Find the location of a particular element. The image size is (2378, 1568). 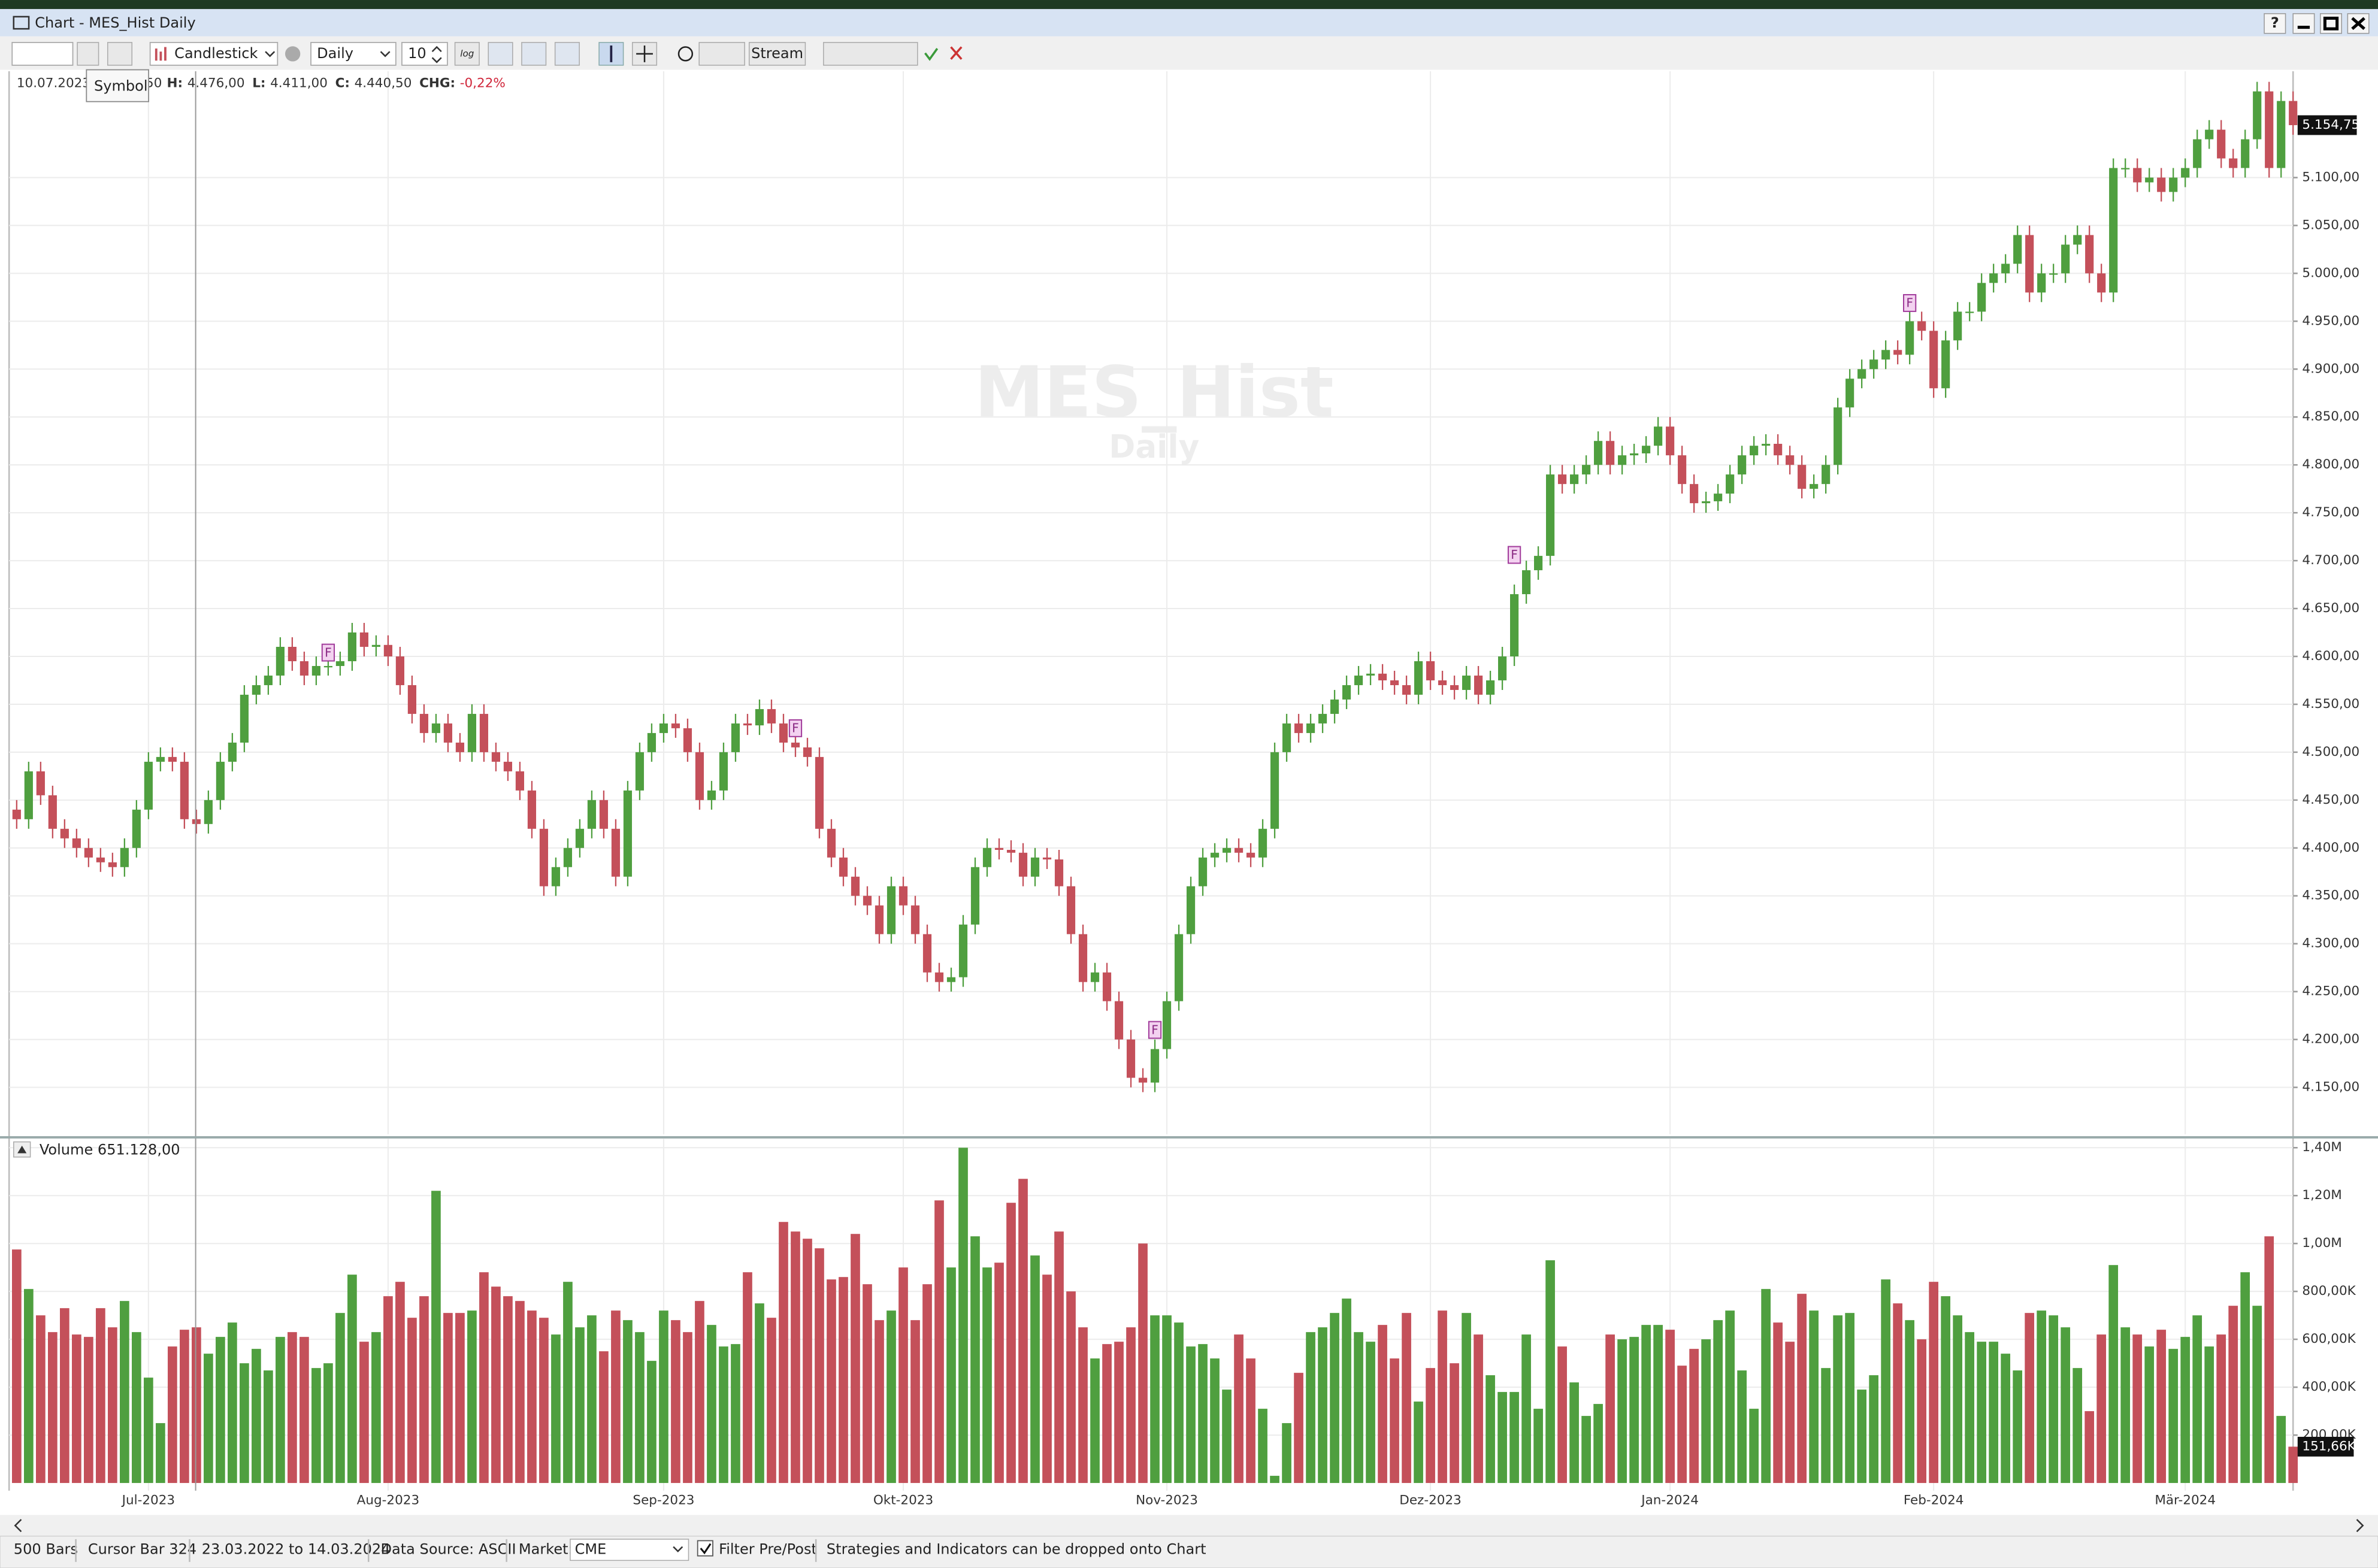

log-button is located at coordinates (467, 54).